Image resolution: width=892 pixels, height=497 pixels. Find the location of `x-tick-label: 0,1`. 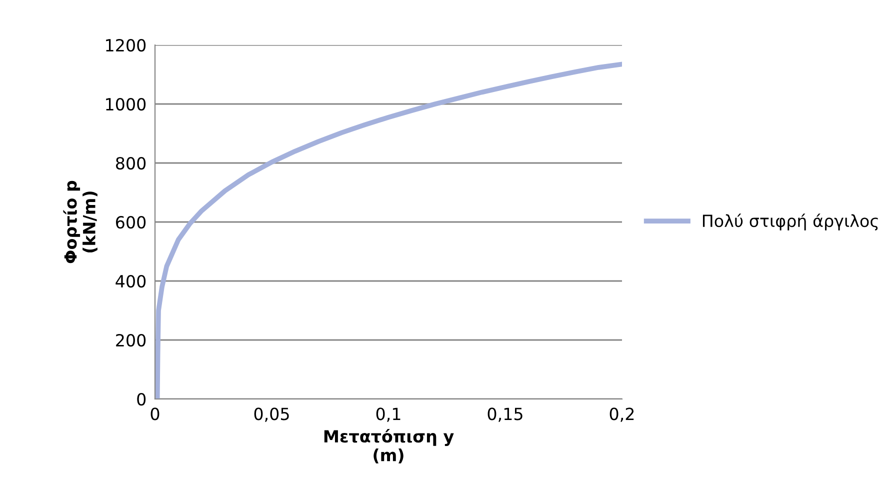

x-tick-label: 0,1 is located at coordinates (388, 415).